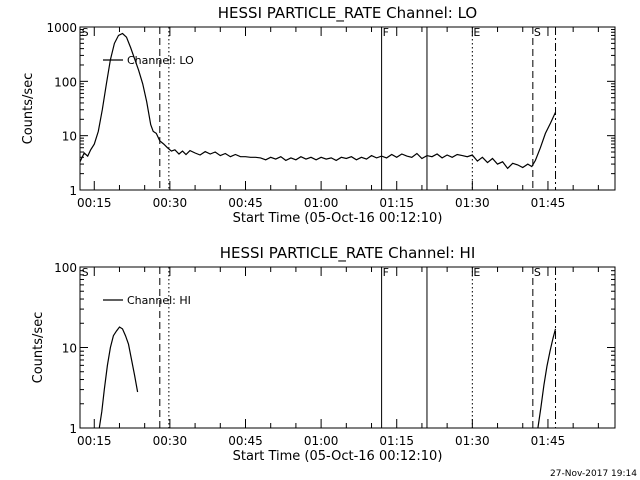 The height and width of the screenshot is (480, 640). I want to click on y-tick-label: 1000, so click(61, 28).